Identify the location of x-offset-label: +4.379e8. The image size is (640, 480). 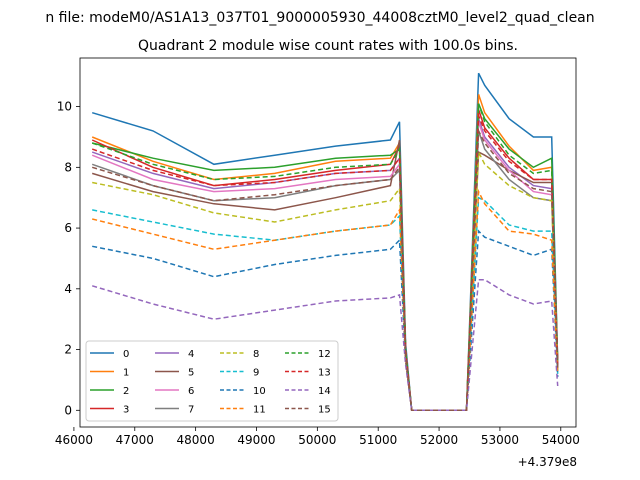
(547, 462).